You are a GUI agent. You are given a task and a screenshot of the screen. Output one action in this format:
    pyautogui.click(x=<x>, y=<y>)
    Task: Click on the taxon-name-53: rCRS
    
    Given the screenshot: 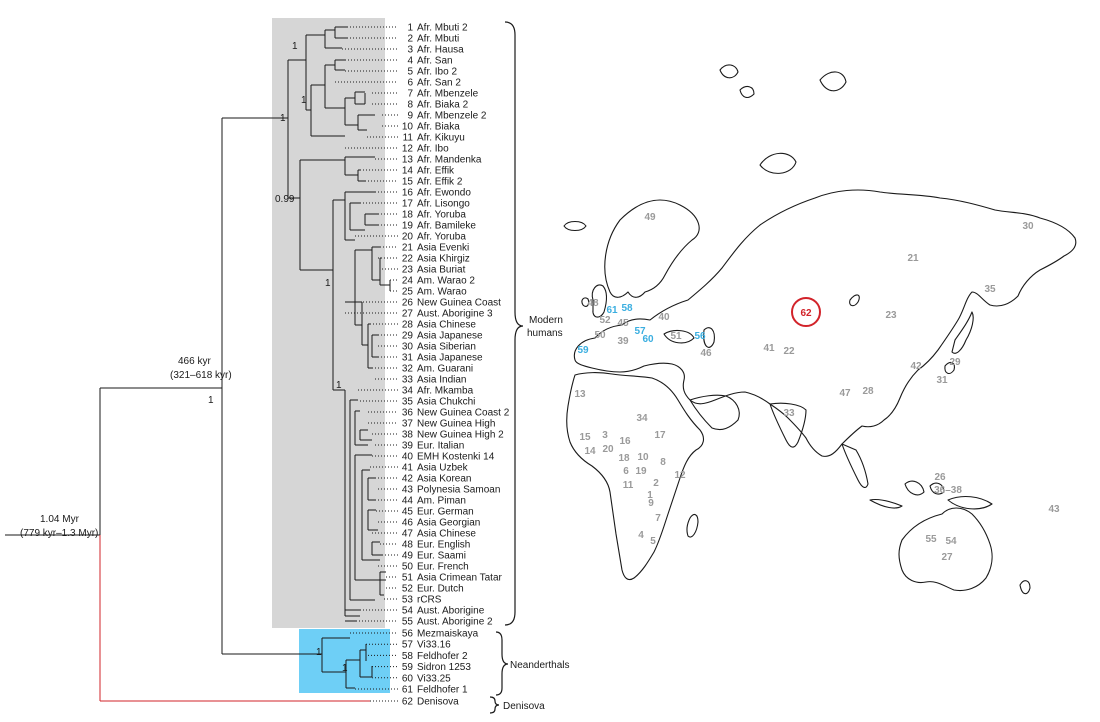 What is the action you would take?
    pyautogui.click(x=429, y=600)
    